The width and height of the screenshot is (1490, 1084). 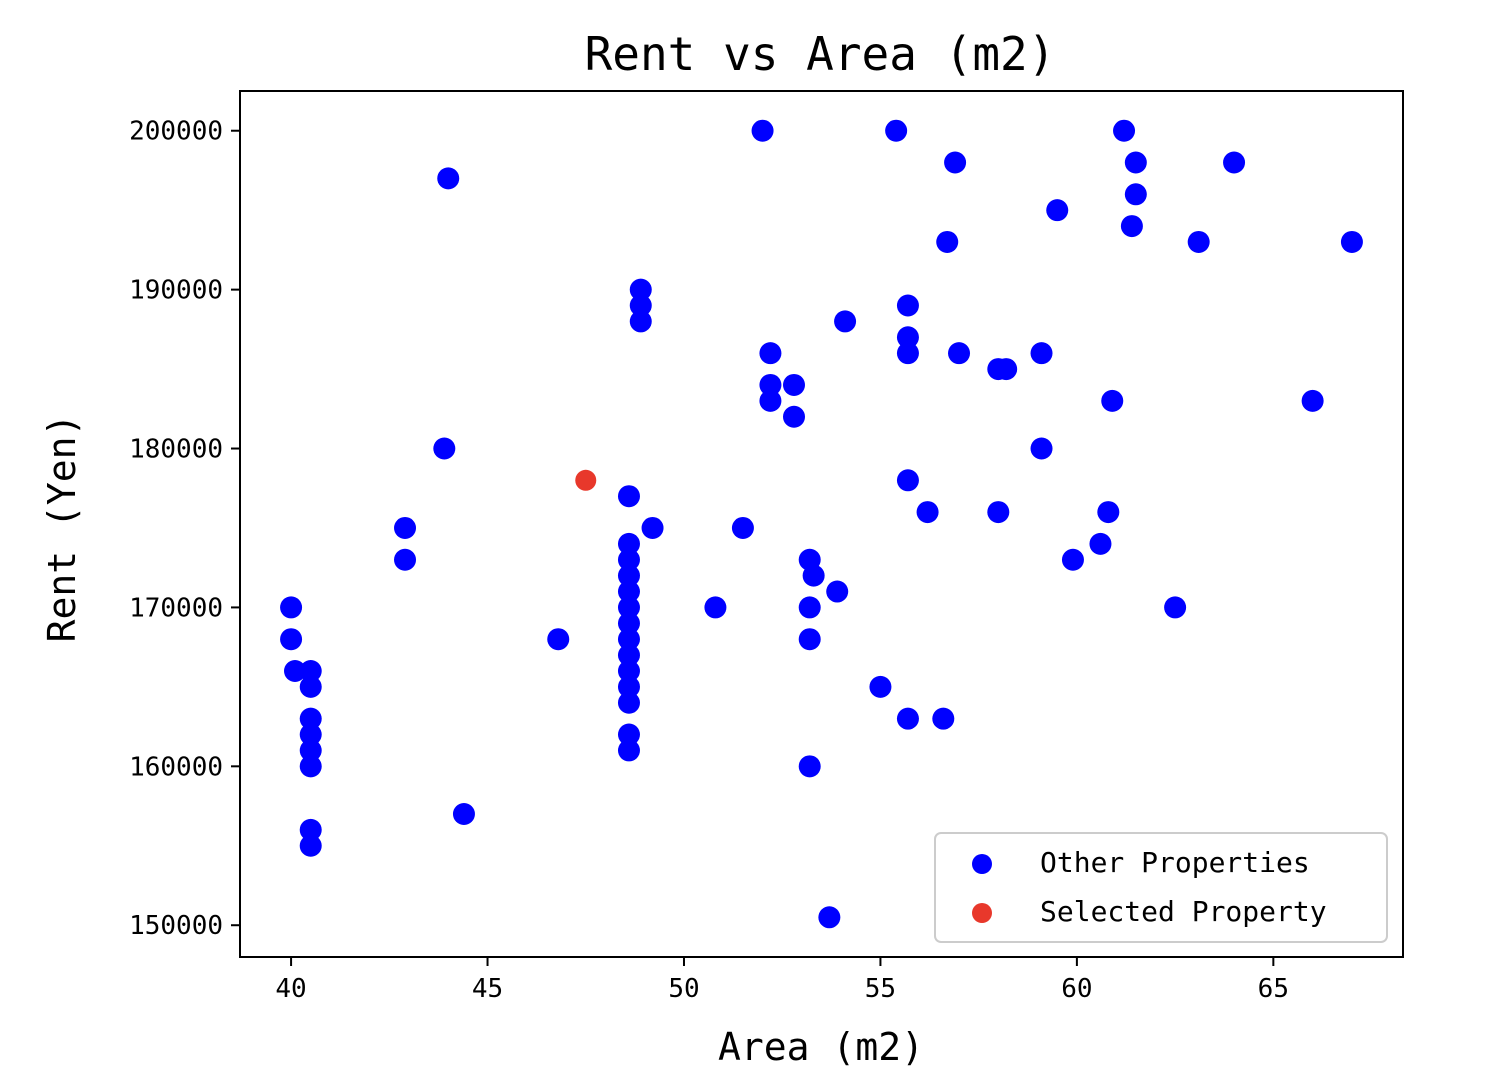 I want to click on legend-label-other: Other Properties, so click(x=1175, y=862).